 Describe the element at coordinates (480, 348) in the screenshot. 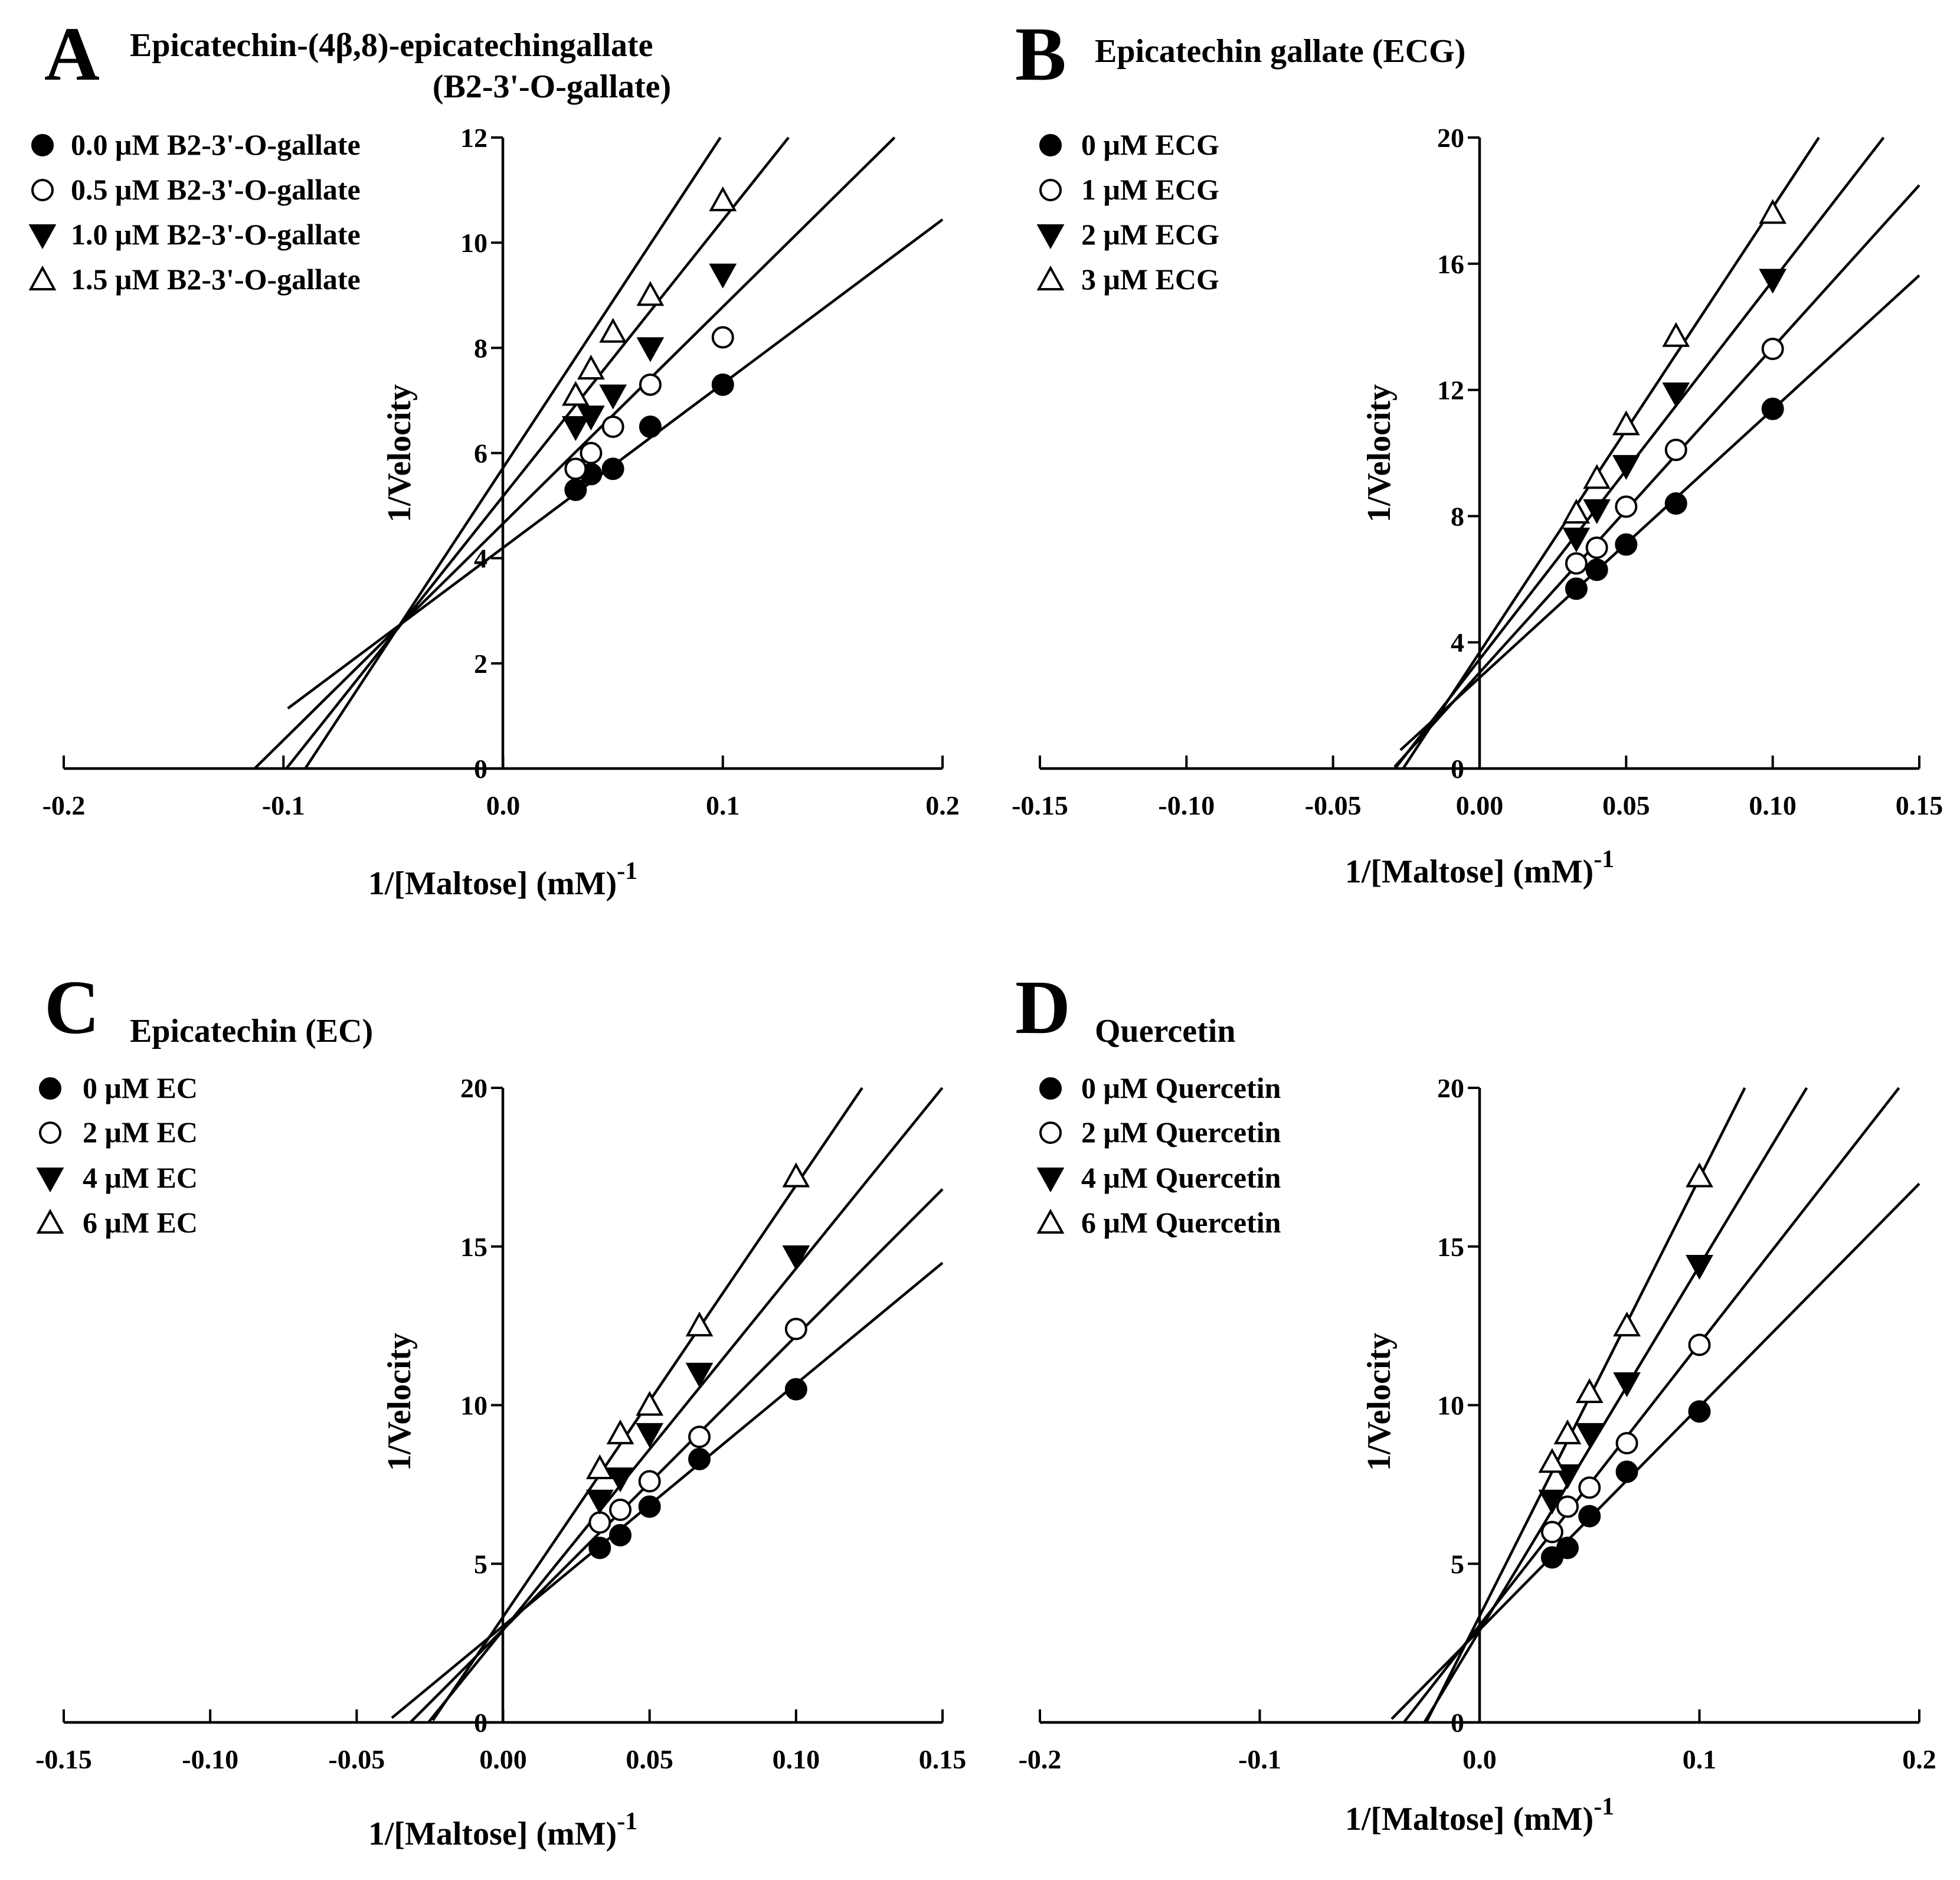

I see `panel-a-y-tick-label: 8` at that location.